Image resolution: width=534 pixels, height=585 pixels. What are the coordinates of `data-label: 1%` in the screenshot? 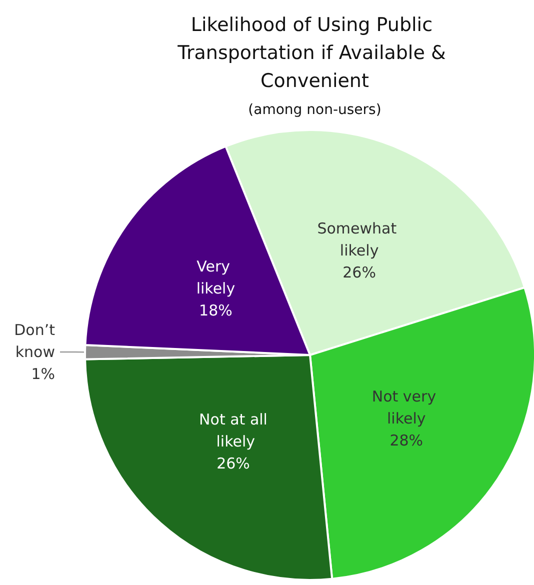 It's located at (43, 374).